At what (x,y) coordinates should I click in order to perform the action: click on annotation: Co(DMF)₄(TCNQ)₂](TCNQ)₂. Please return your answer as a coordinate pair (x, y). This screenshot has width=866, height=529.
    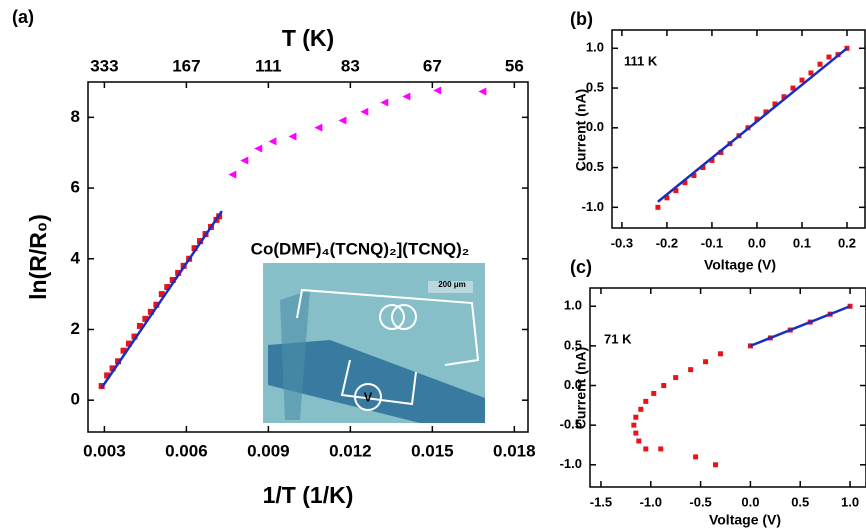
    Looking at the image, I should click on (360, 248).